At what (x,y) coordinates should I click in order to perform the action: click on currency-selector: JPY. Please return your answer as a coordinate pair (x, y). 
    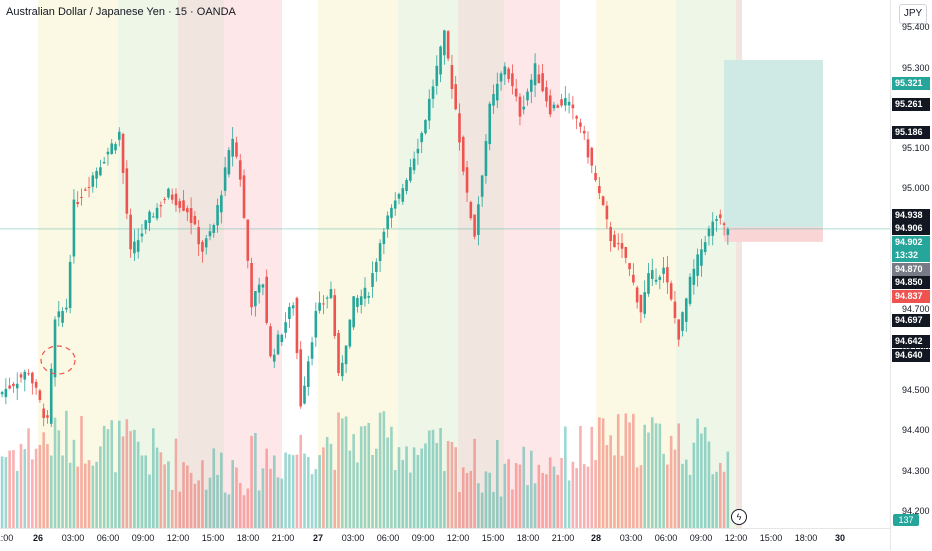
    Looking at the image, I should click on (913, 14).